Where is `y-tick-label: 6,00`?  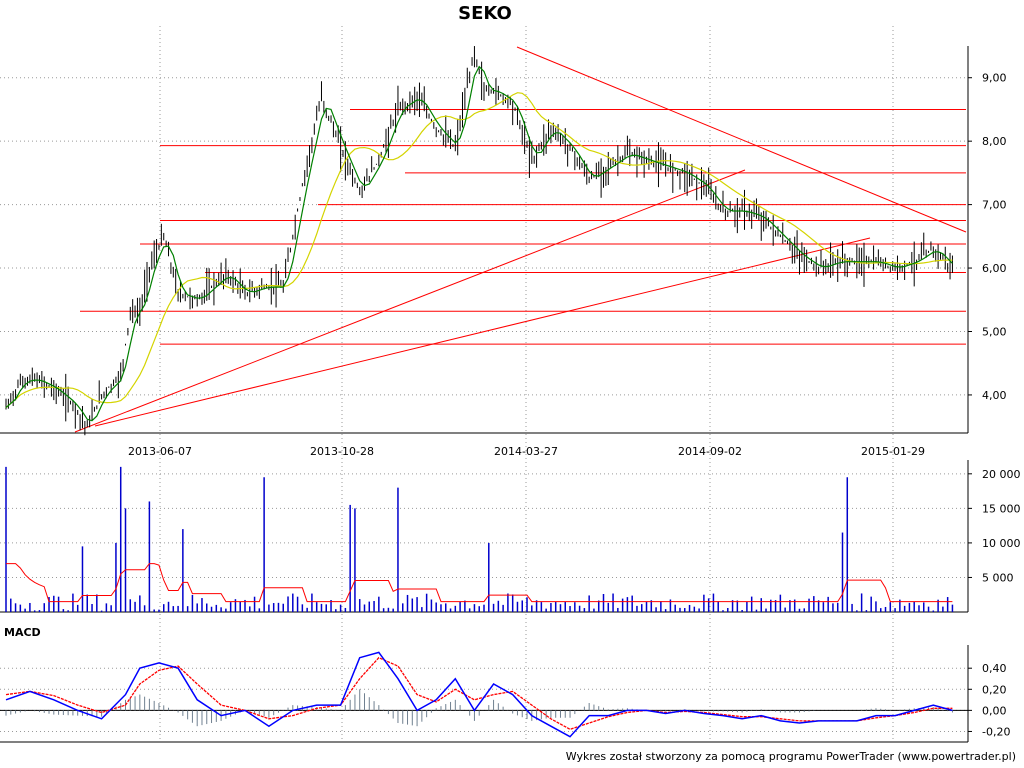
y-tick-label: 6,00 is located at coordinates (994, 268).